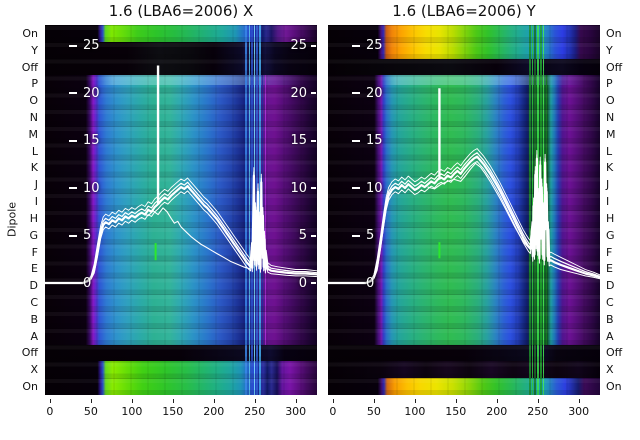  Describe the element at coordinates (608, 202) in the screenshot. I see `row-label: I` at that location.